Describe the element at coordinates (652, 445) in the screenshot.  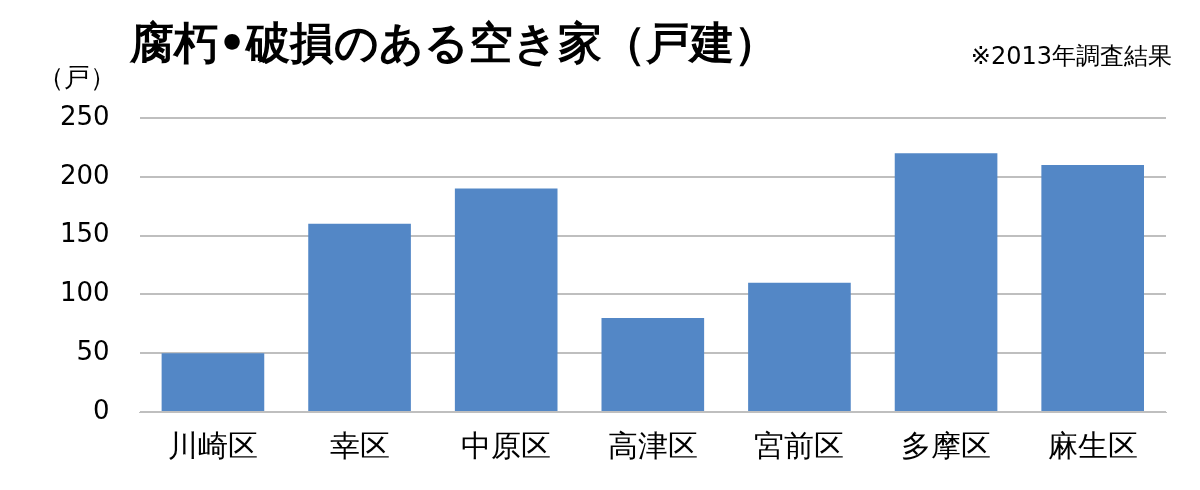
I see `x-tick-label: 高津区` at that location.